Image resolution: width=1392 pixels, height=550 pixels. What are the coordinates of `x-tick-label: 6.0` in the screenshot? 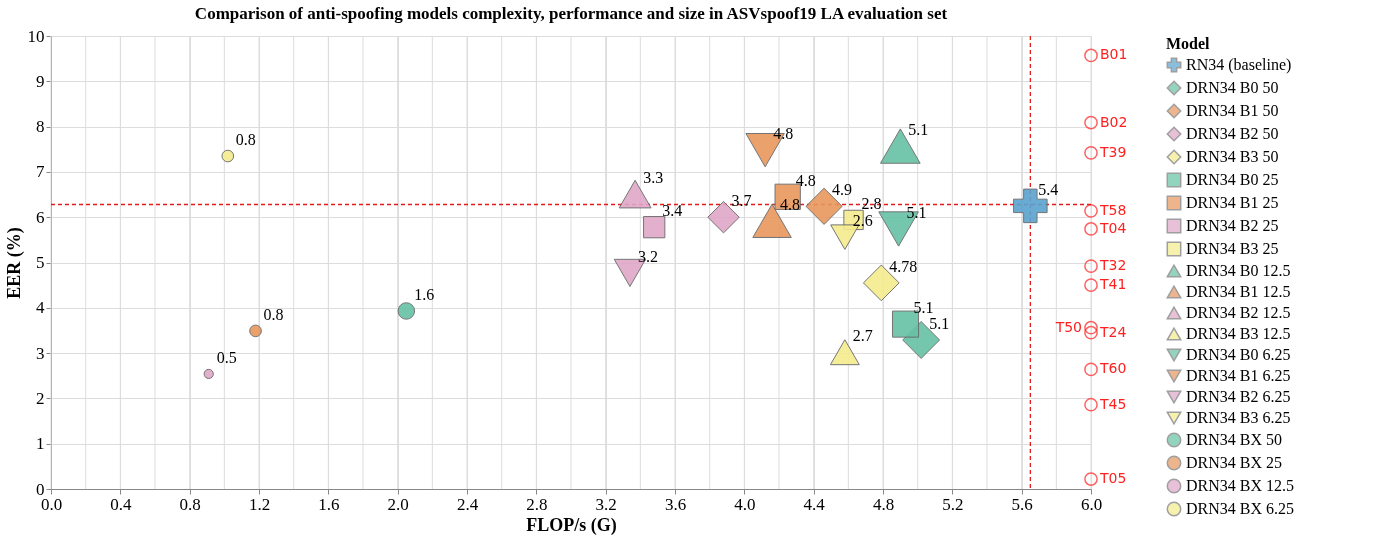 It's located at (1091, 504).